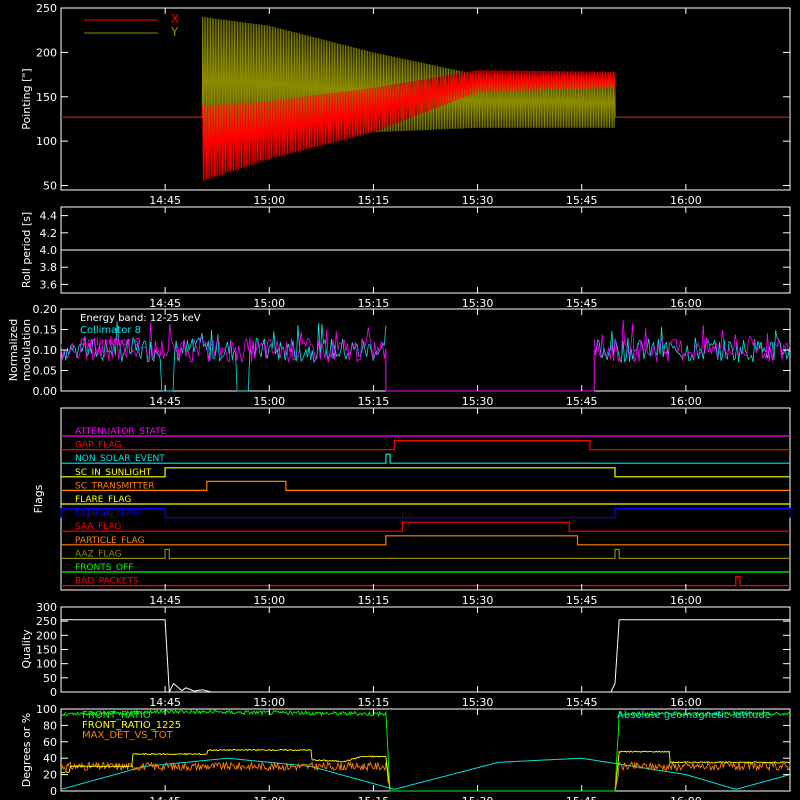  Describe the element at coordinates (582, 797) in the screenshot. I see `ratios-xtick-label-4: 15:45` at that location.